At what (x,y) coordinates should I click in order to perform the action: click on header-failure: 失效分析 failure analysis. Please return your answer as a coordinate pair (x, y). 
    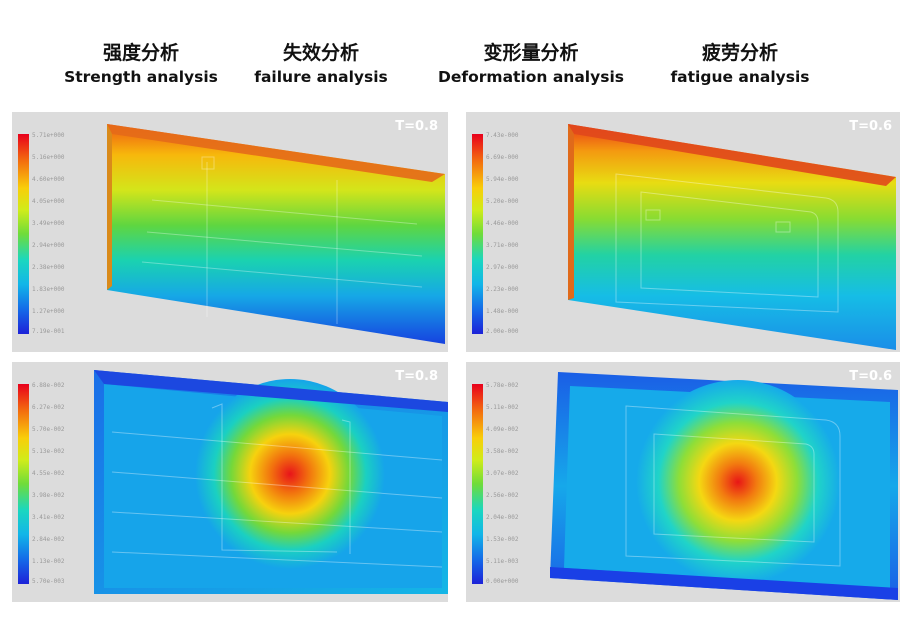
    Looking at the image, I should click on (321, 64).